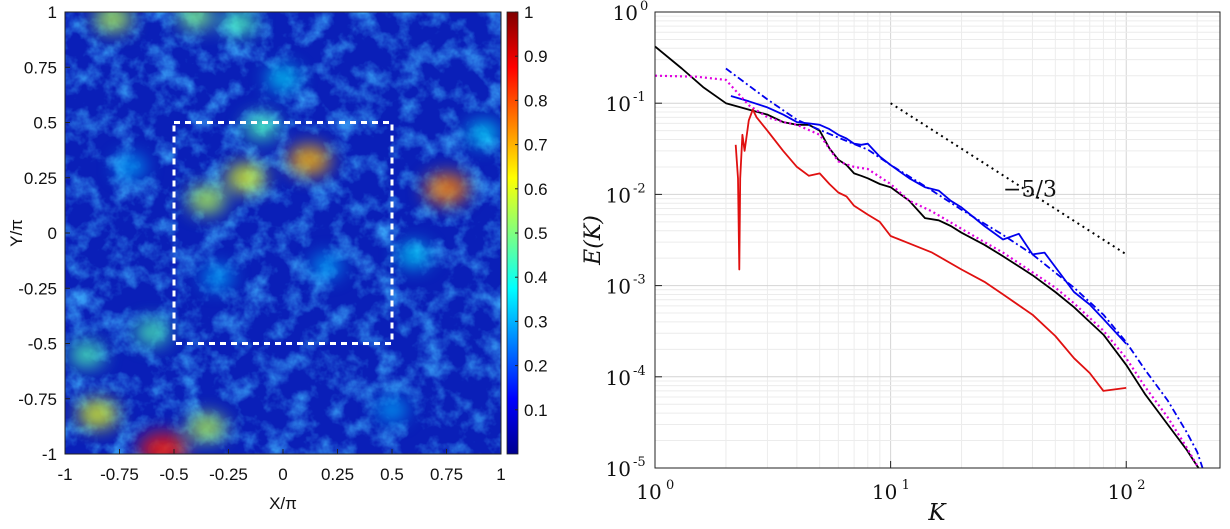  Describe the element at coordinates (446, 474) in the screenshot. I see `x-tick-label: 0.75` at that location.